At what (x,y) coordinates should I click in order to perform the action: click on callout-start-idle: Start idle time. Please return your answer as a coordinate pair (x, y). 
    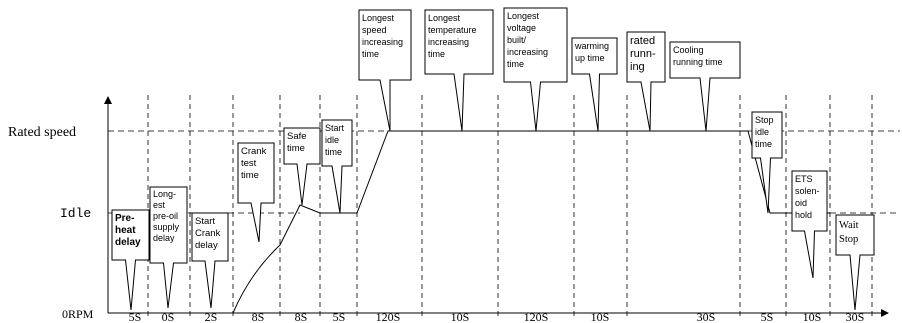
    Looking at the image, I should click on (337, 166).